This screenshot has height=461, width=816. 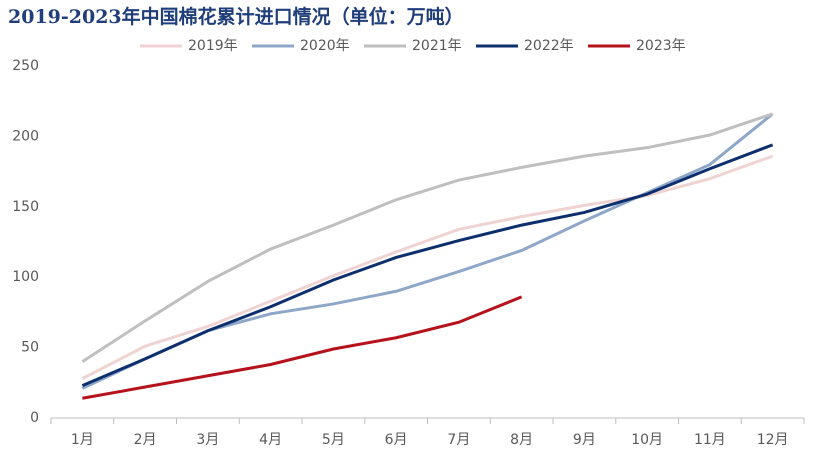 I want to click on x-tick-label: 1月, so click(x=82, y=440).